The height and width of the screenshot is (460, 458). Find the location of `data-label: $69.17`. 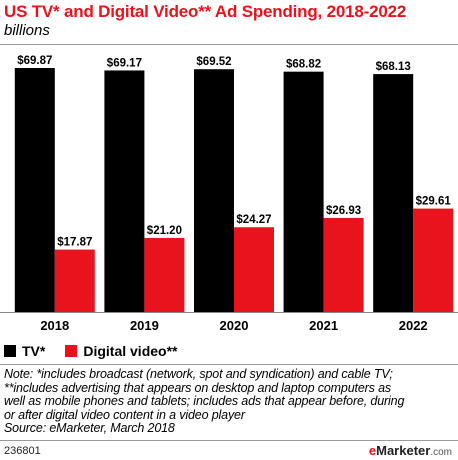

data-label: $69.17 is located at coordinates (124, 63).